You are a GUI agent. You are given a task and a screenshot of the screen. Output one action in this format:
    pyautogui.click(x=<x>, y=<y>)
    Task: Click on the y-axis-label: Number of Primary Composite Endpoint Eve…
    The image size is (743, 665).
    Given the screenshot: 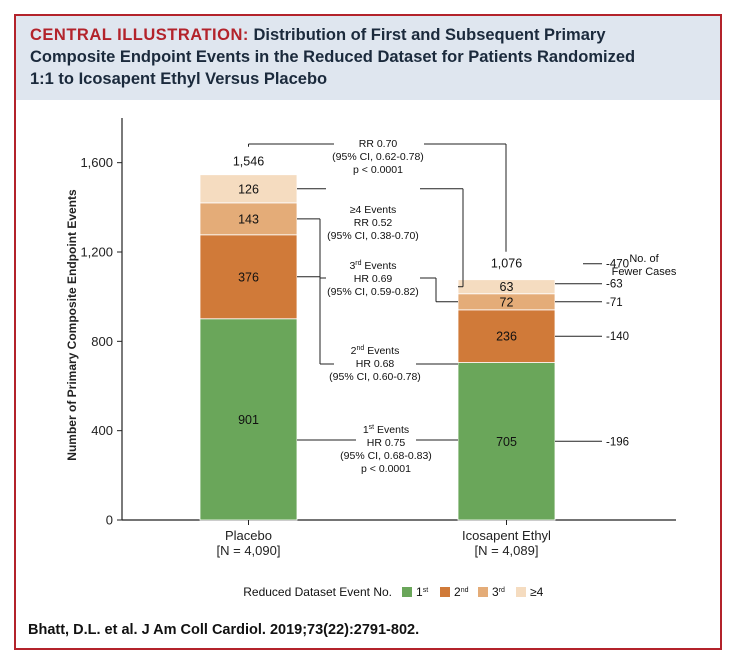 What is the action you would take?
    pyautogui.click(x=72, y=325)
    